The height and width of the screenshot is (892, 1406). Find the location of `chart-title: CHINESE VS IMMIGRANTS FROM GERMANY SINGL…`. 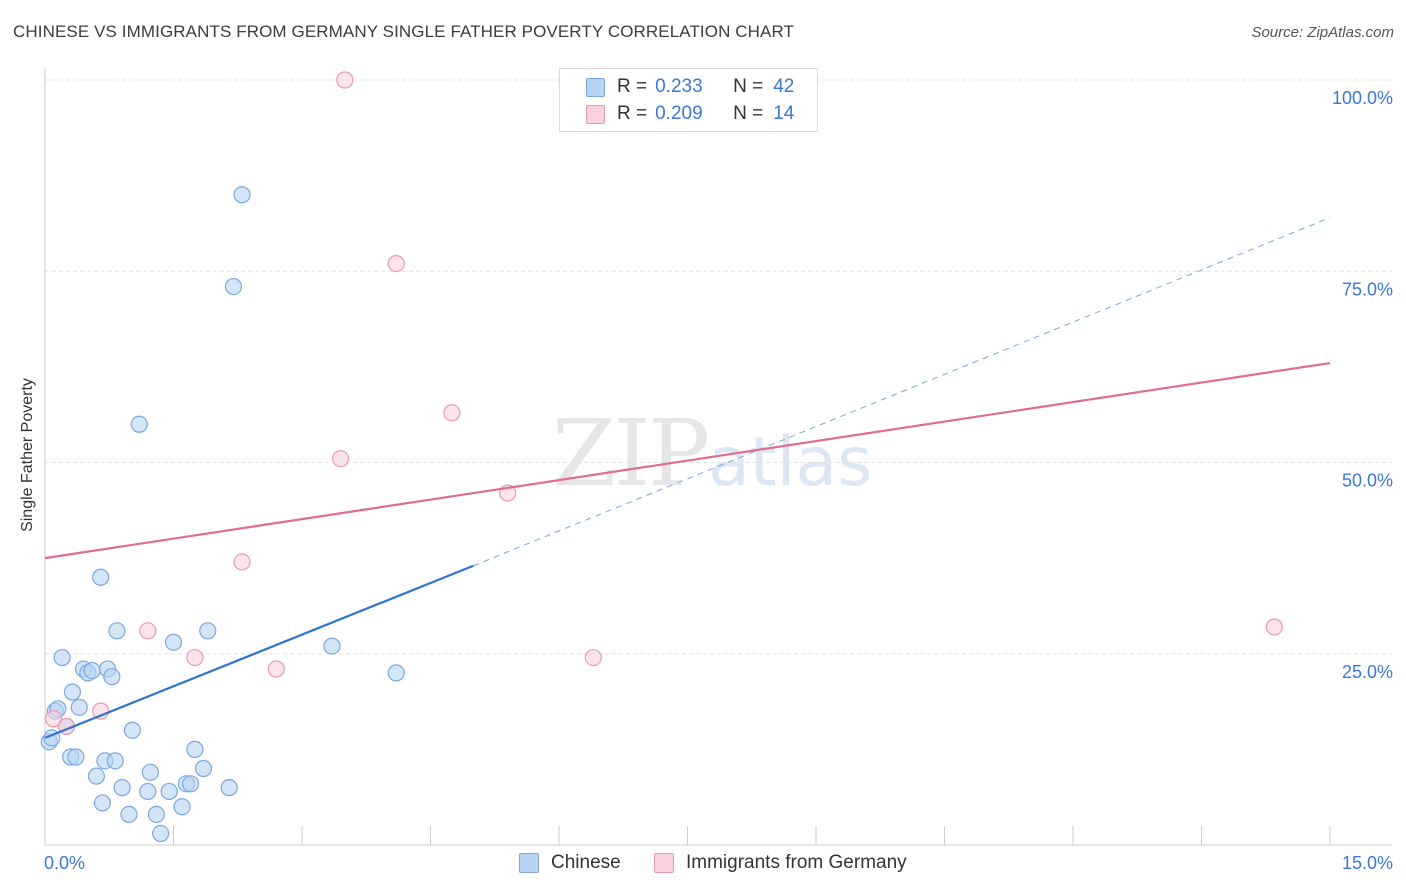

chart-title: CHINESE VS IMMIGRANTS FROM GERMANY SINGL… is located at coordinates (404, 31).